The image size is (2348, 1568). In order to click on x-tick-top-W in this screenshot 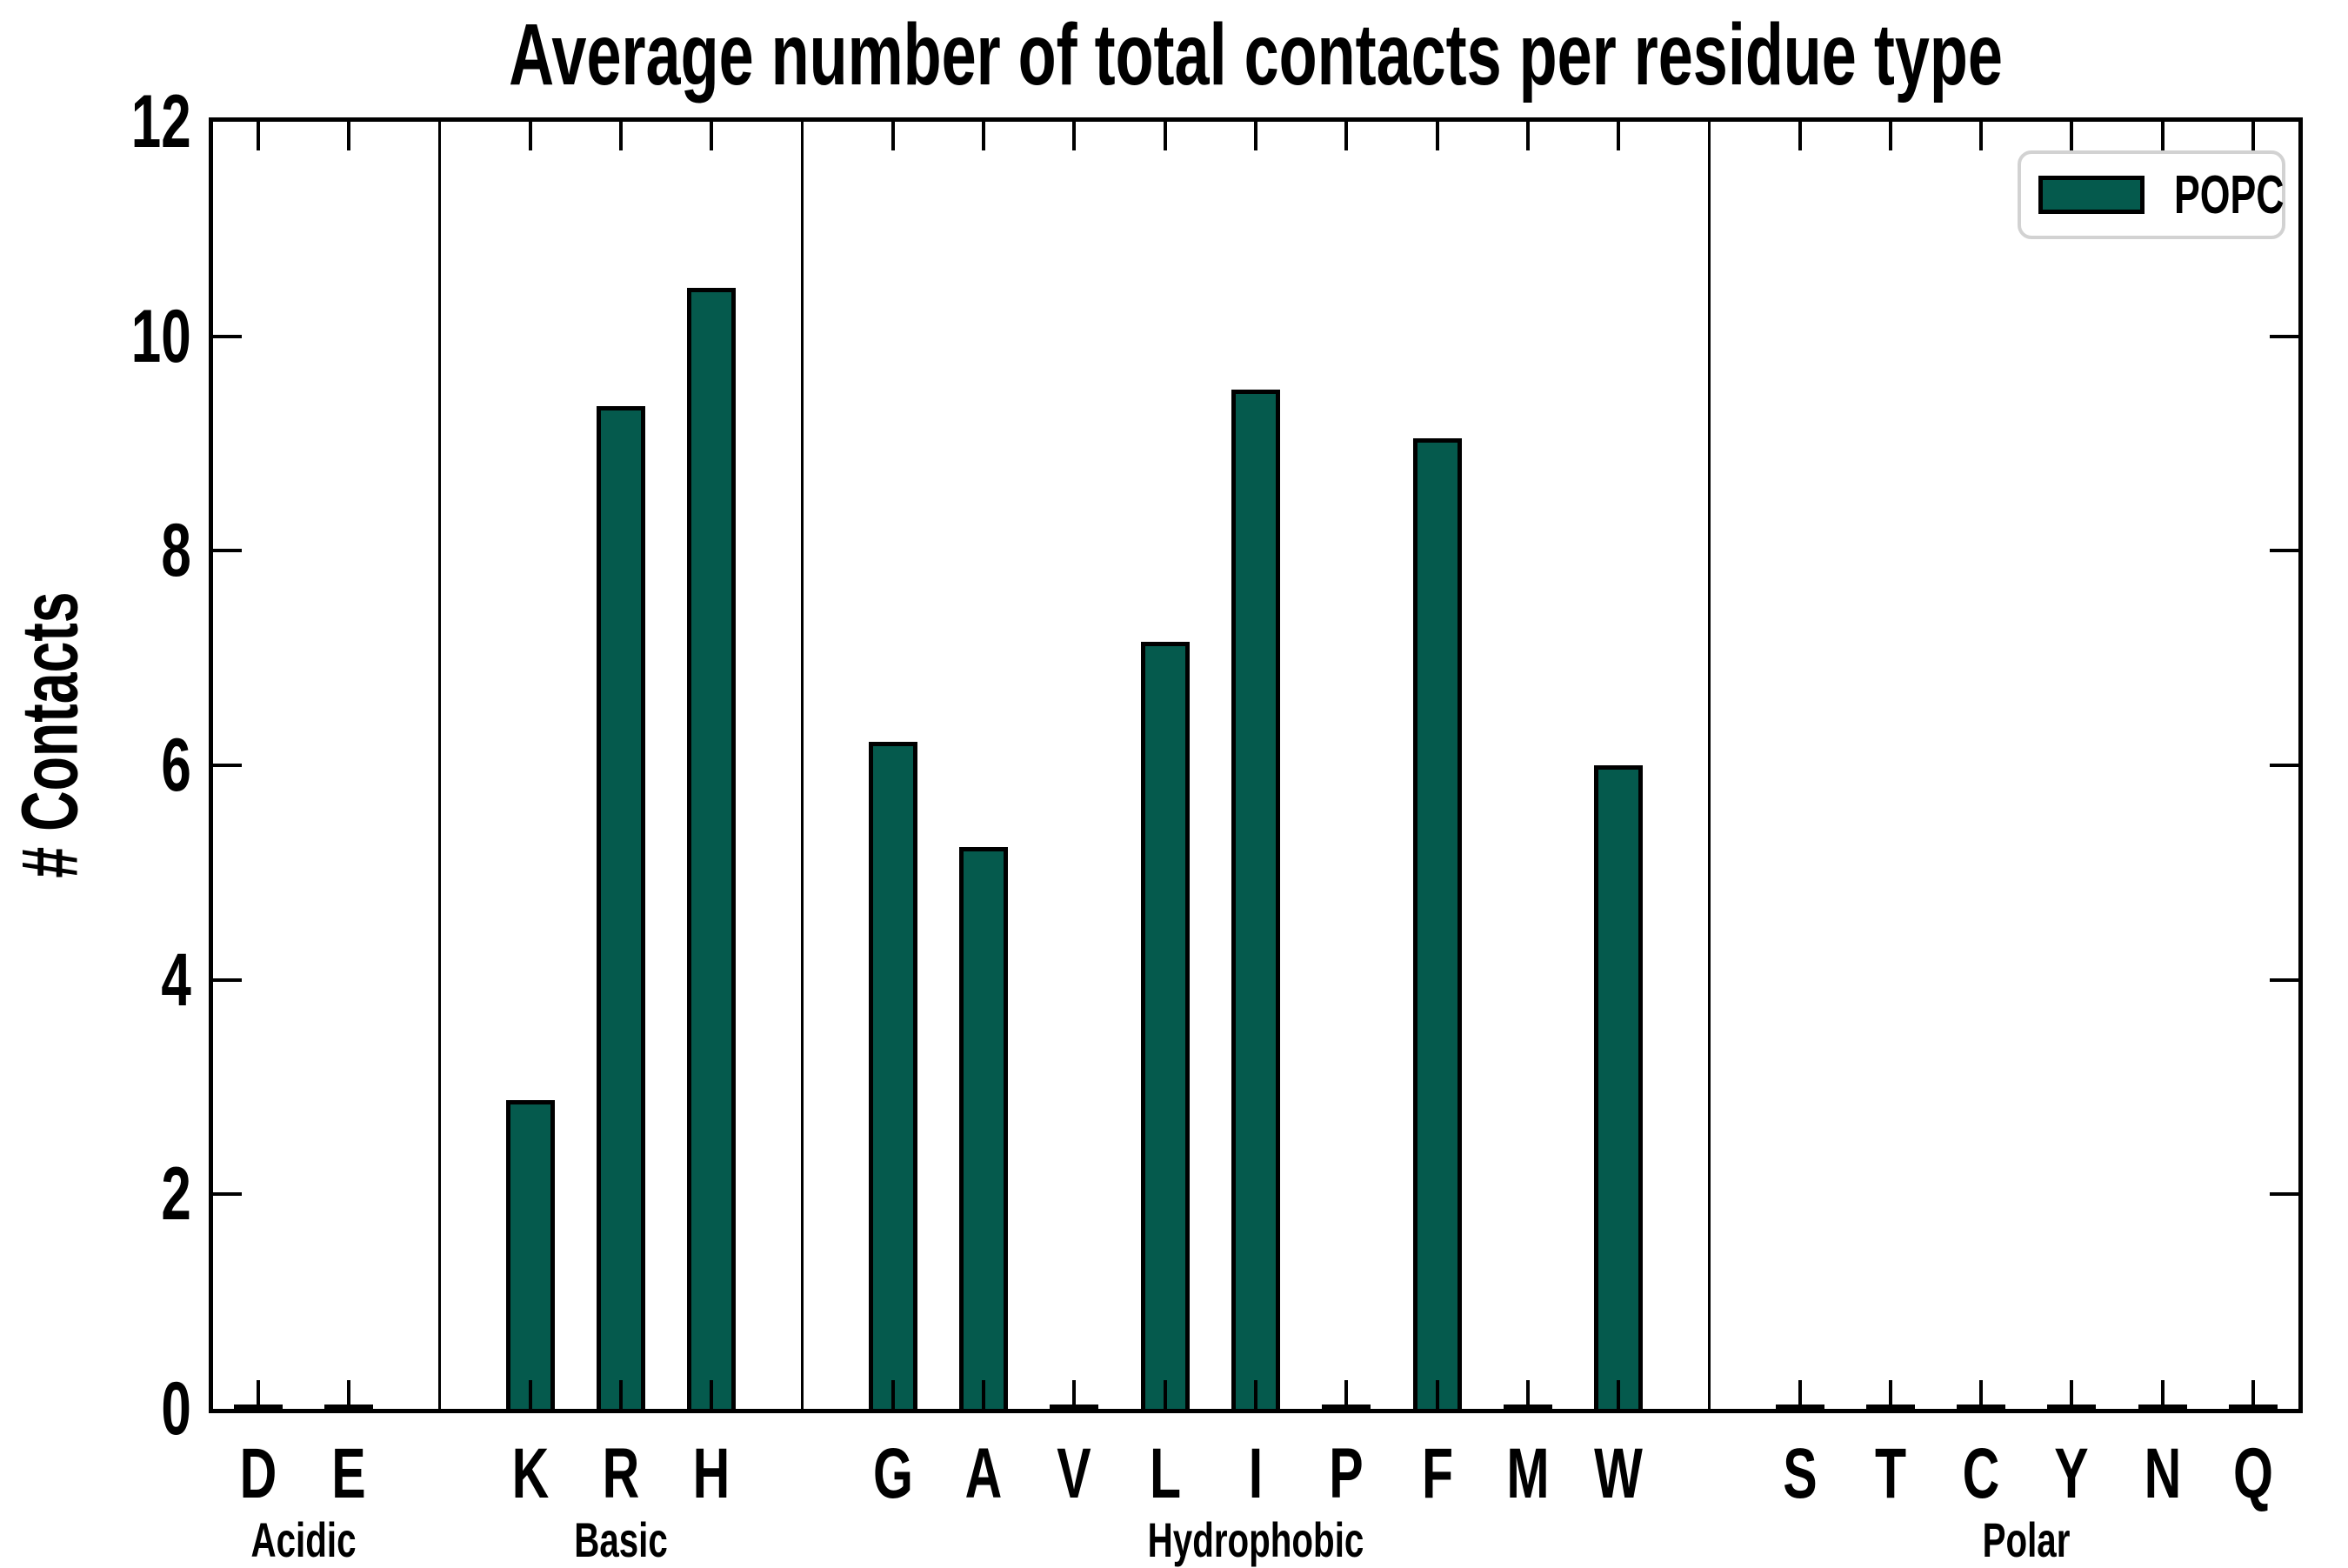, I will do `click(1619, 136)`.